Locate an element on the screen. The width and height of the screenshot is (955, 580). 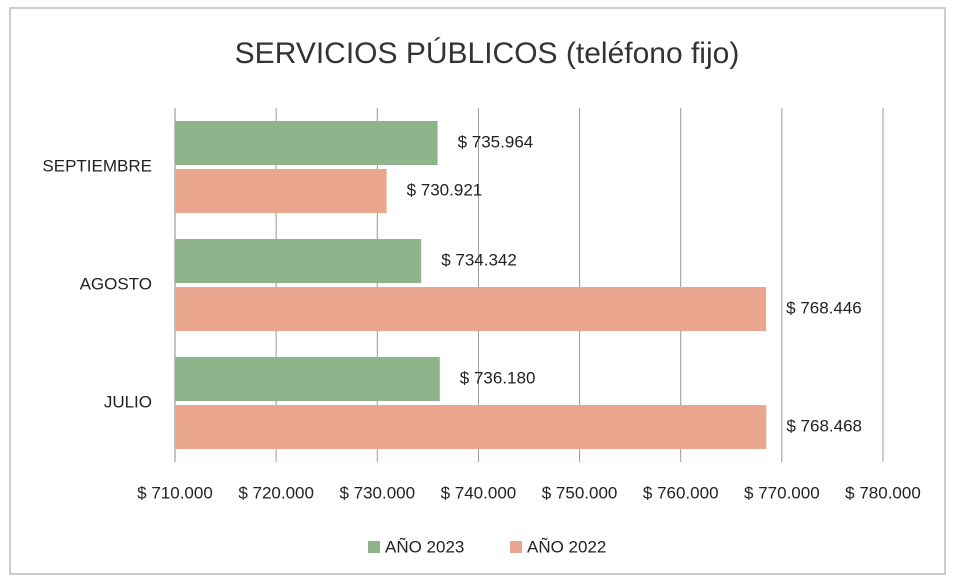
x-tick-label: $ 780.000 is located at coordinates (883, 492).